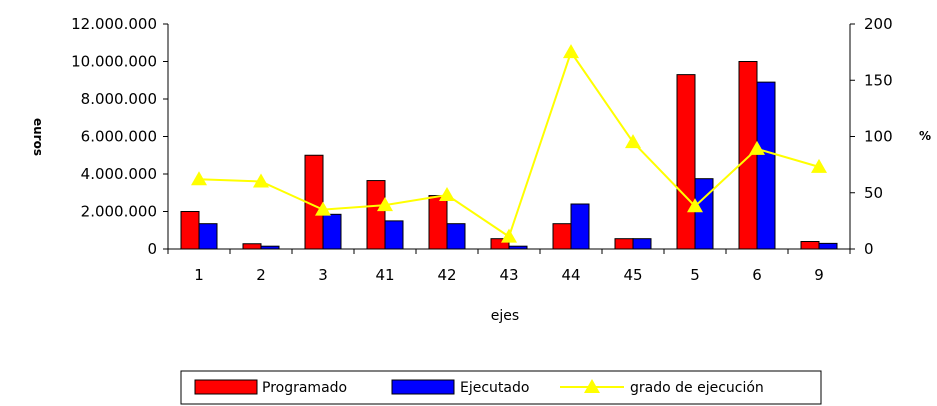 Image resolution: width=937 pixels, height=406 pixels. Describe the element at coordinates (508, 275) in the screenshot. I see `x-tick-label: 43` at that location.